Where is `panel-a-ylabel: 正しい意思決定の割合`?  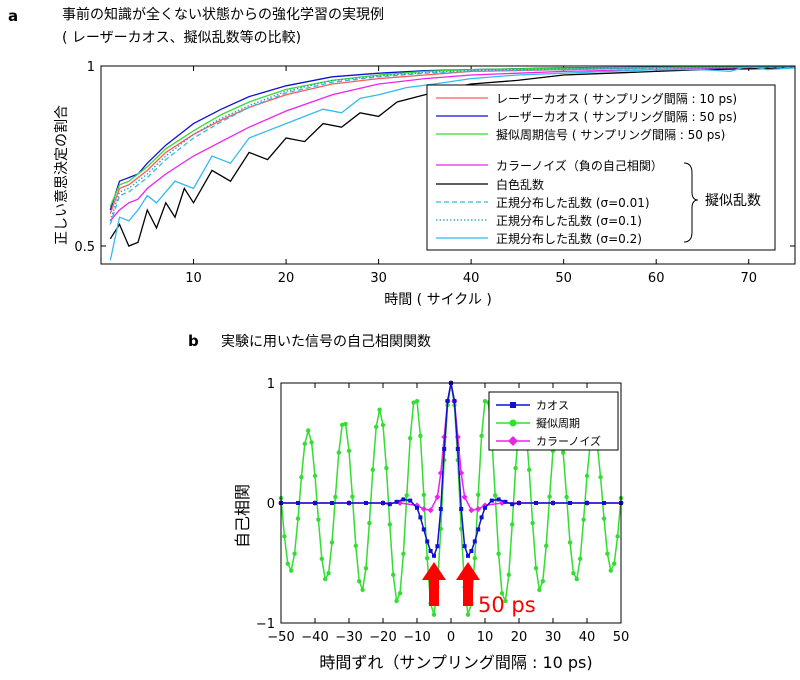 panel-a-ylabel: 正しい意思決定の割合 is located at coordinates (61, 175).